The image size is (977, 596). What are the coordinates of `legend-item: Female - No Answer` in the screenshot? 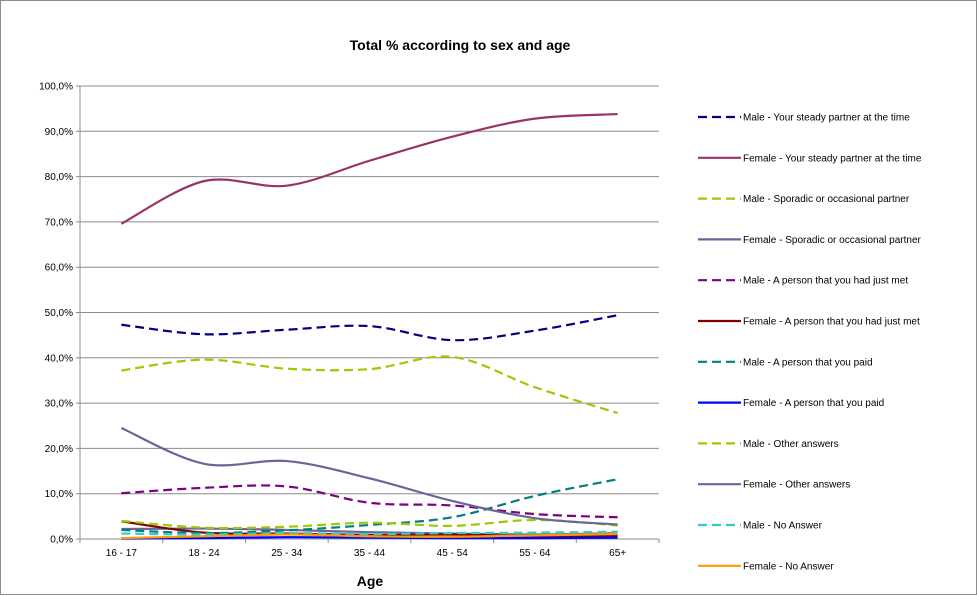 It's located at (766, 566).